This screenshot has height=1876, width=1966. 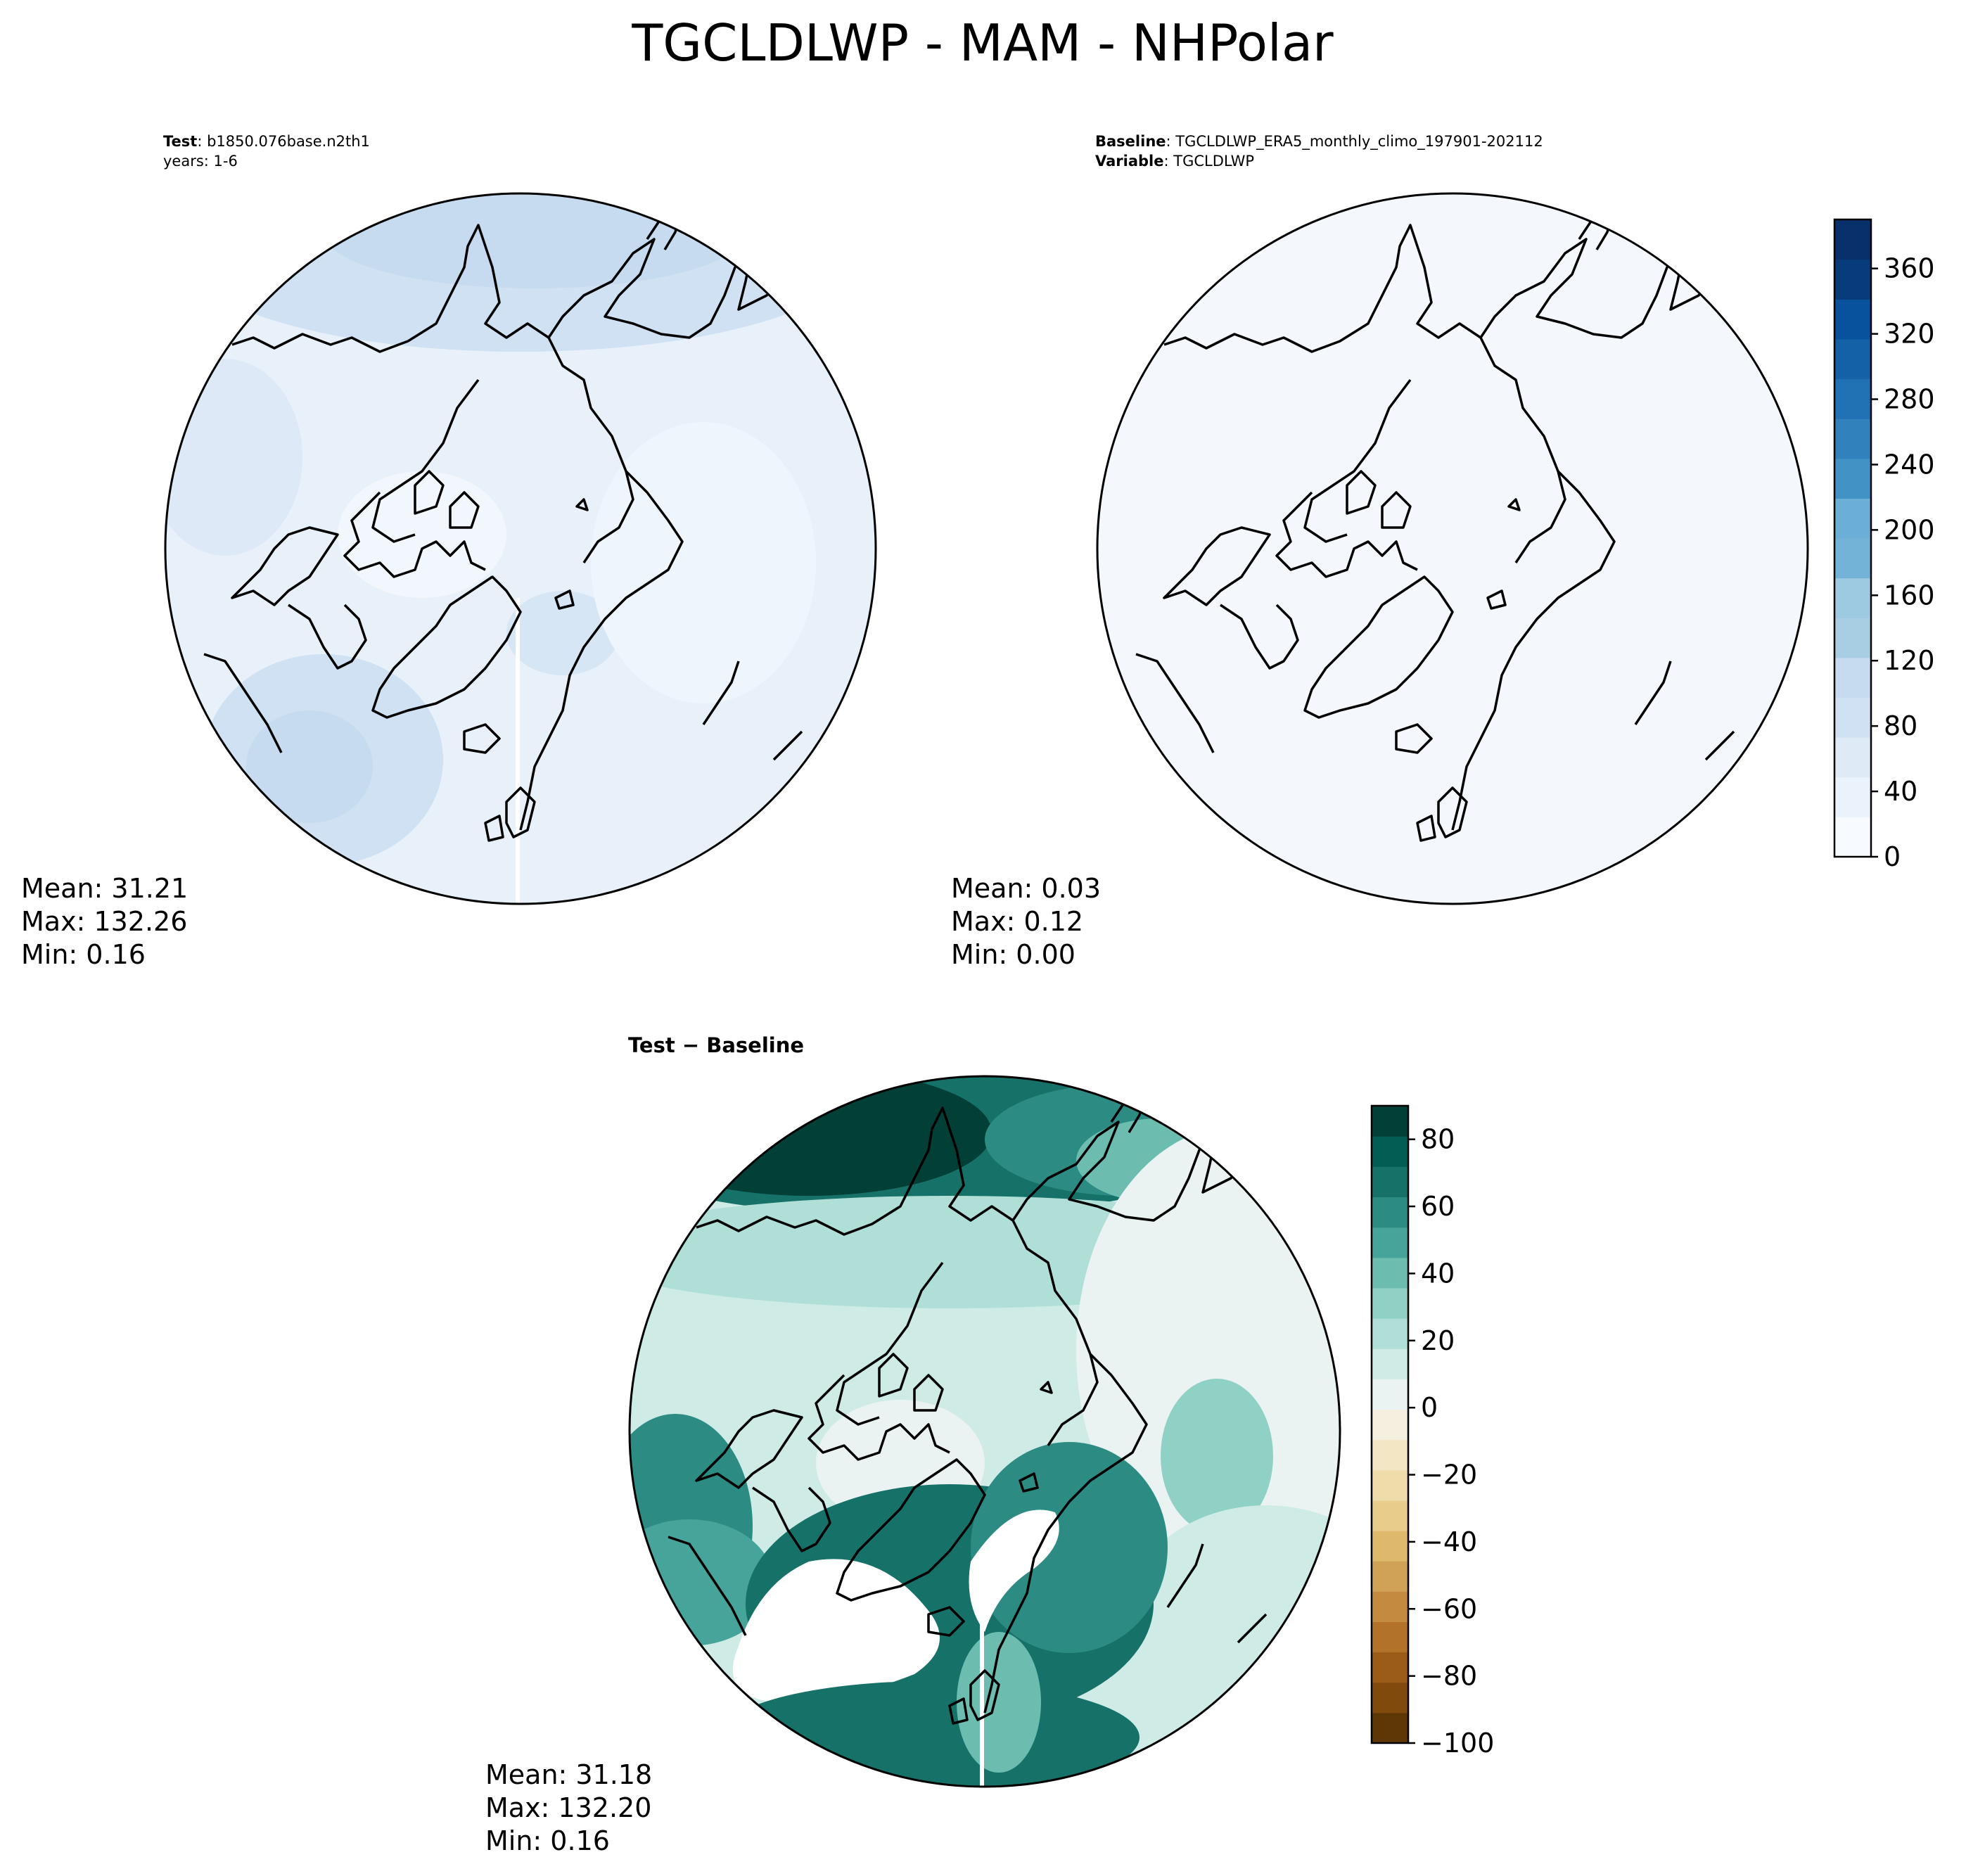 I want to click on map-field-baseline, so click(x=1452, y=548).